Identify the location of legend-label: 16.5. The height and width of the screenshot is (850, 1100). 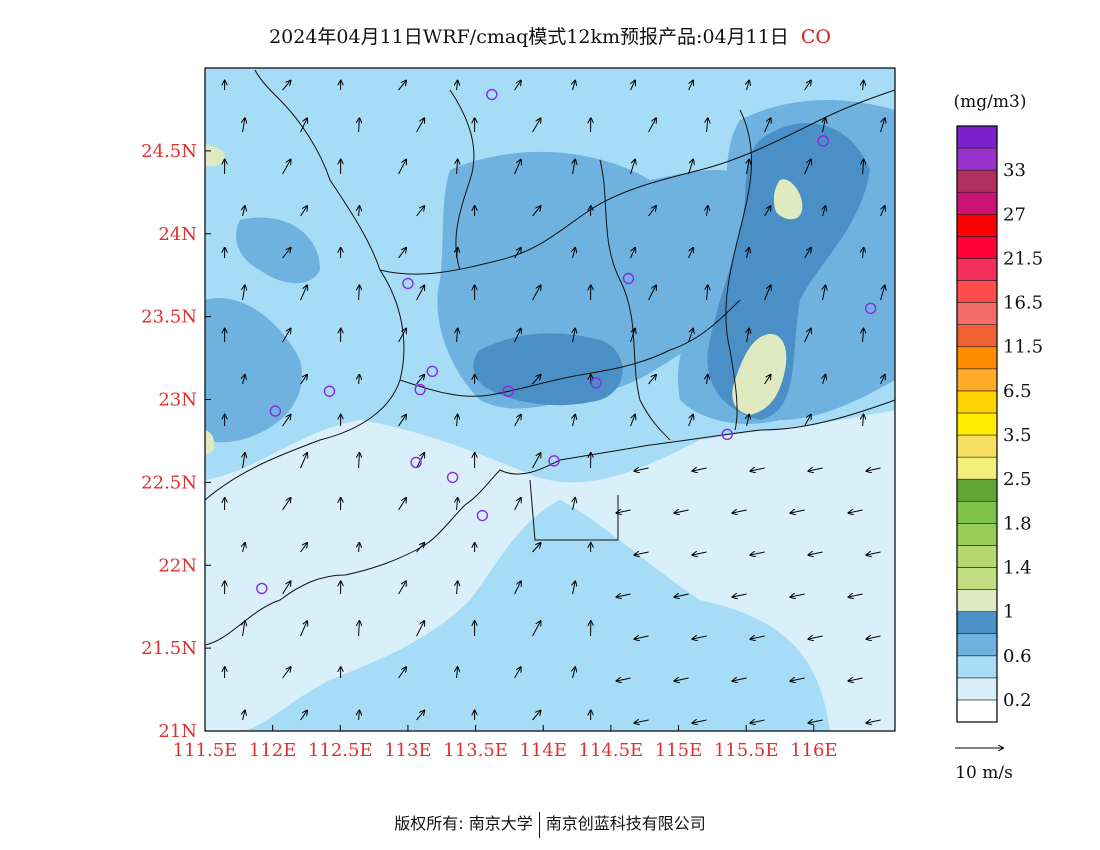
(1023, 303).